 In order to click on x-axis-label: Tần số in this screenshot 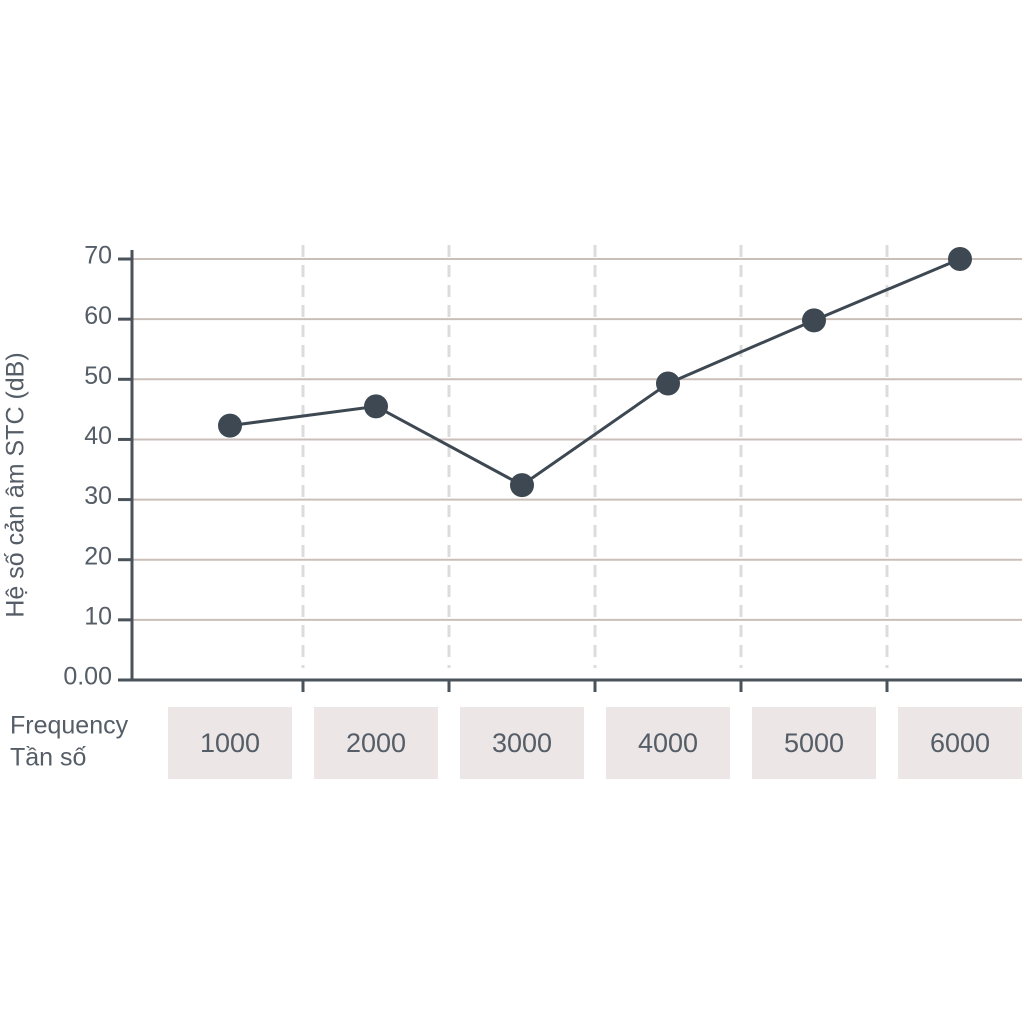, I will do `click(48, 758)`.